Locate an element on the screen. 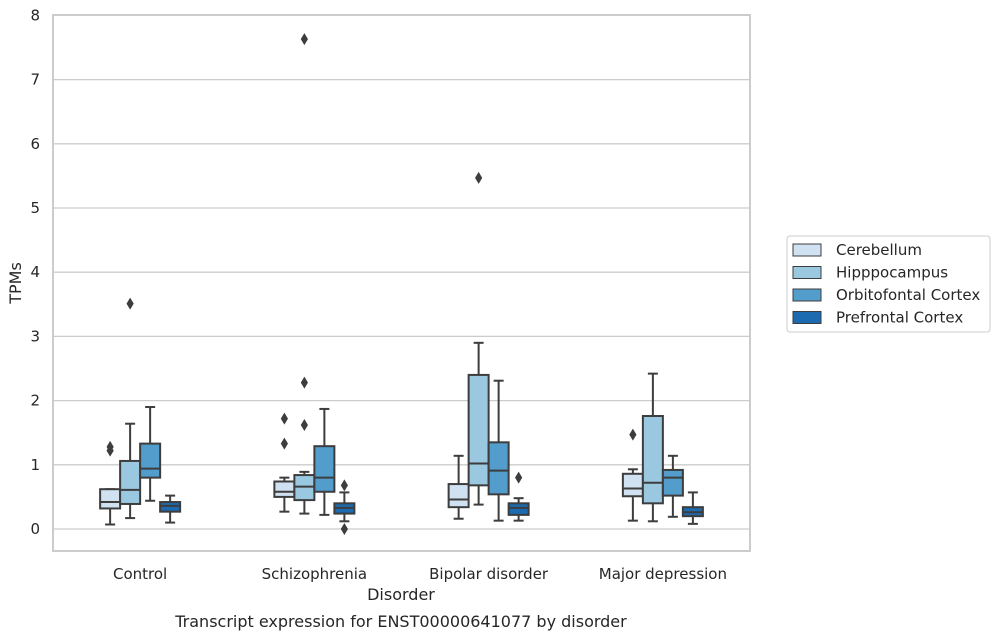  y-tick-label: 8 is located at coordinates (35, 15).